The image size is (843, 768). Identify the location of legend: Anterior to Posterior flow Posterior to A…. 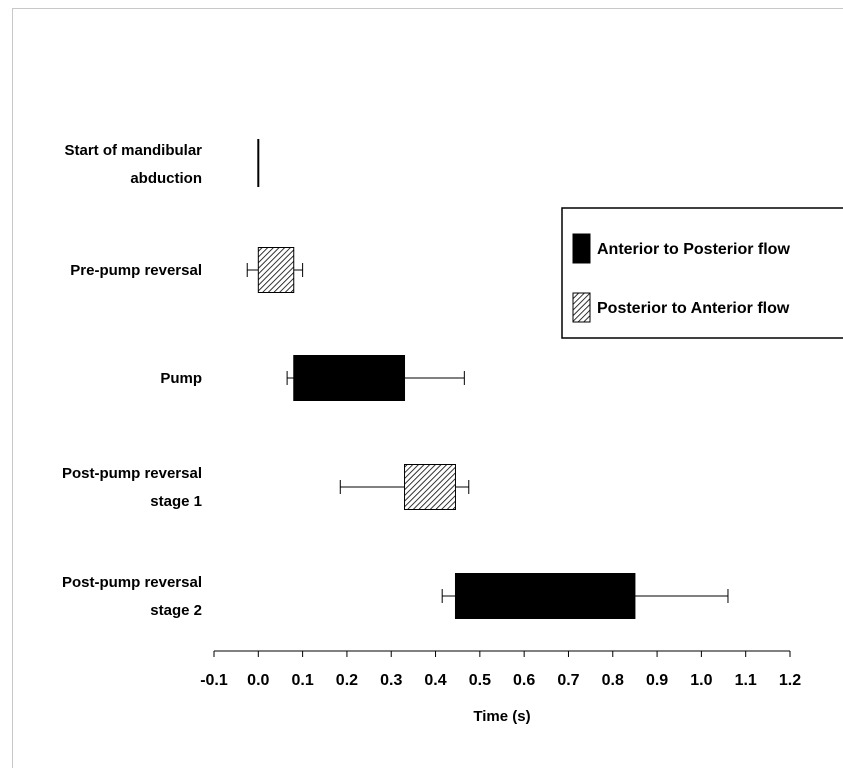
(702, 273).